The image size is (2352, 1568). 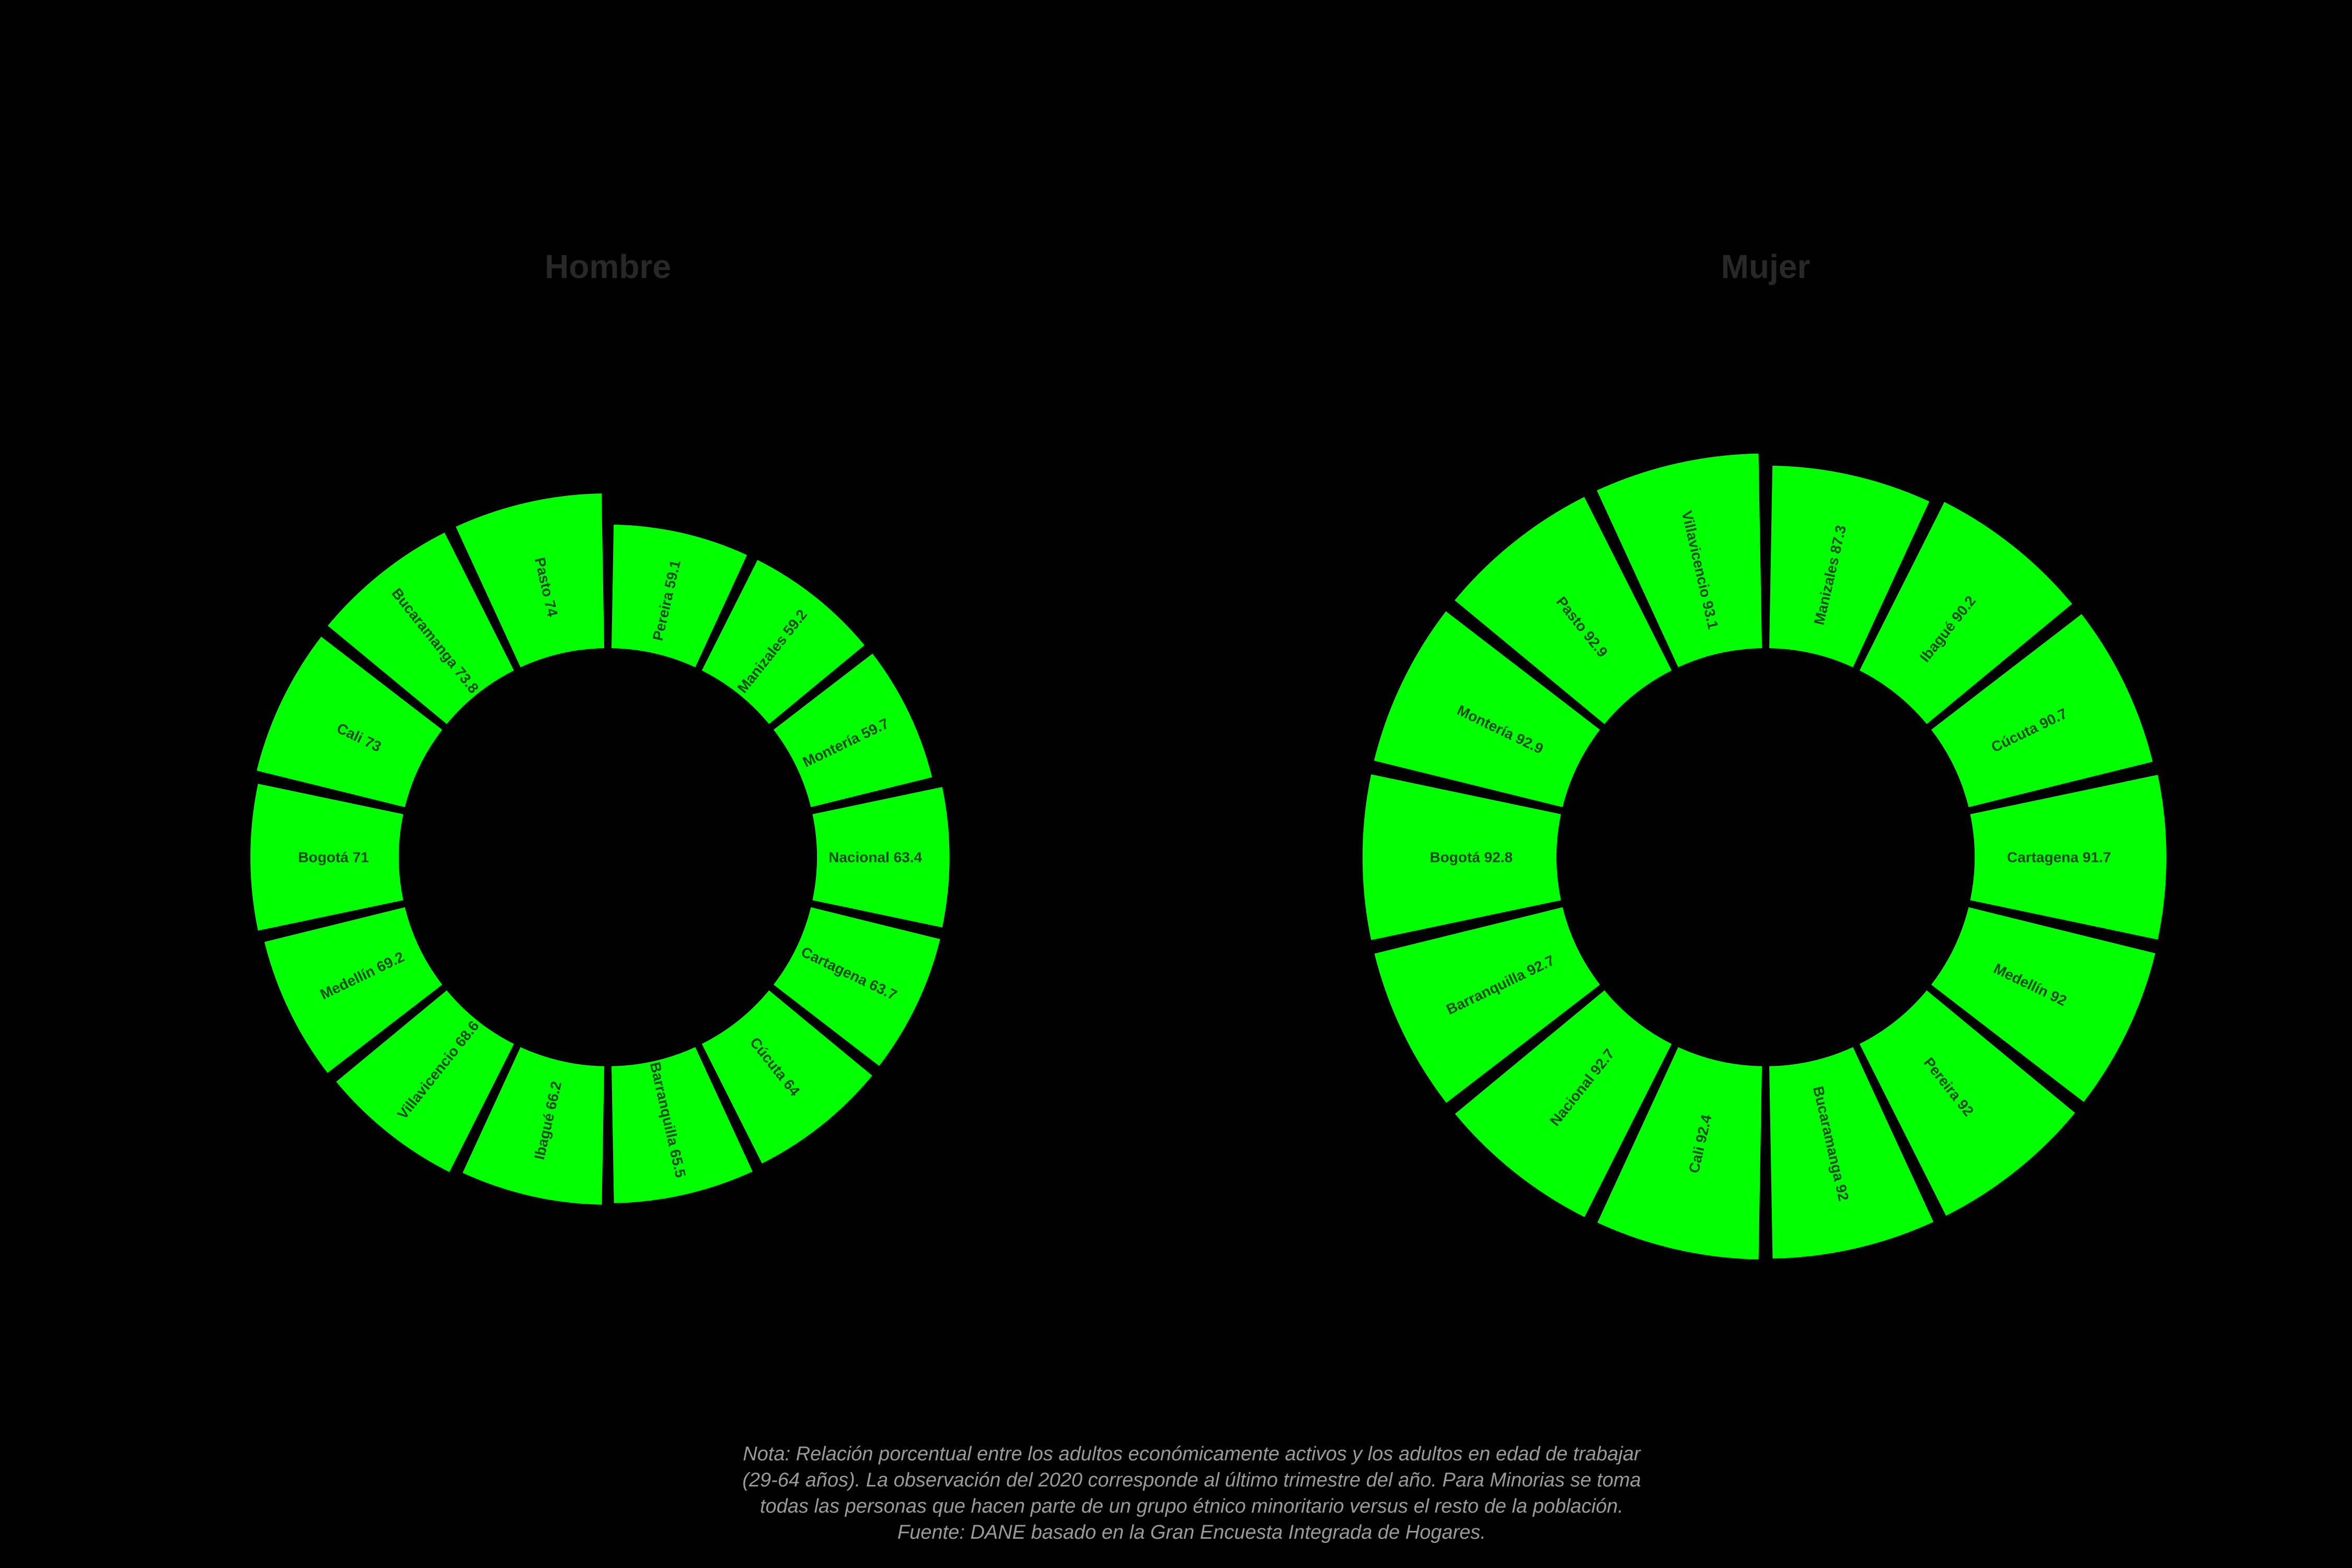 I want to click on segment-label-bogotá: Bogotá 71, so click(x=333, y=857).